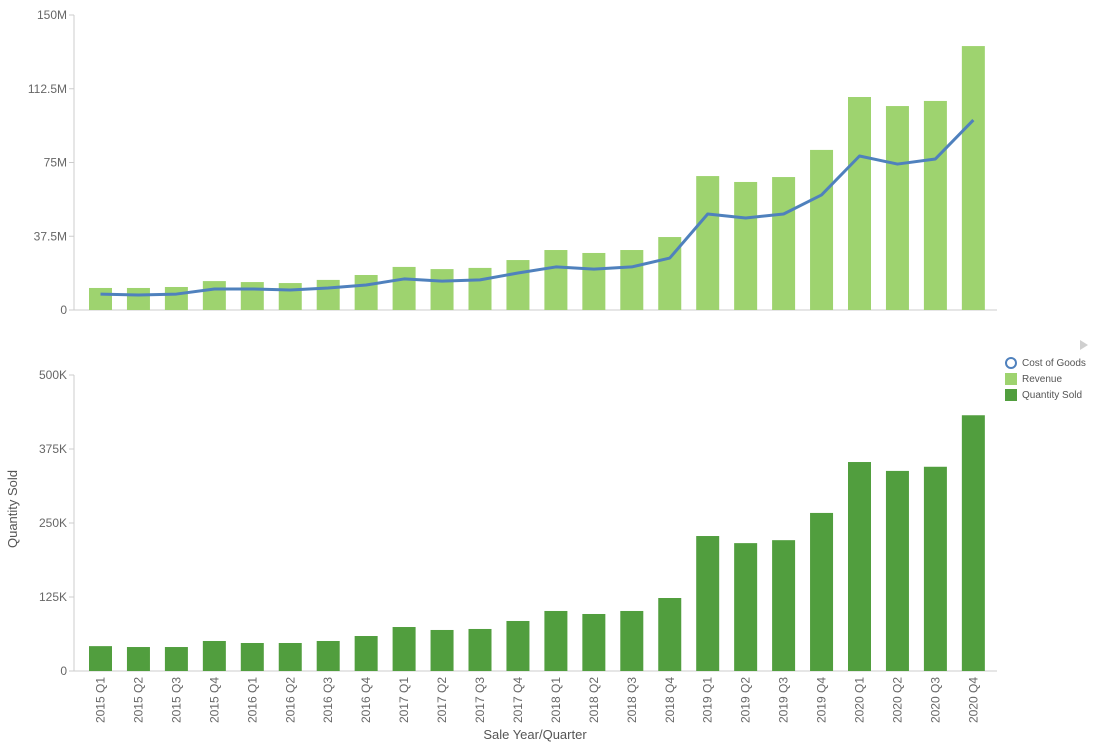 The width and height of the screenshot is (1095, 744). I want to click on legend-label: Cost of Goods, so click(1054, 363).